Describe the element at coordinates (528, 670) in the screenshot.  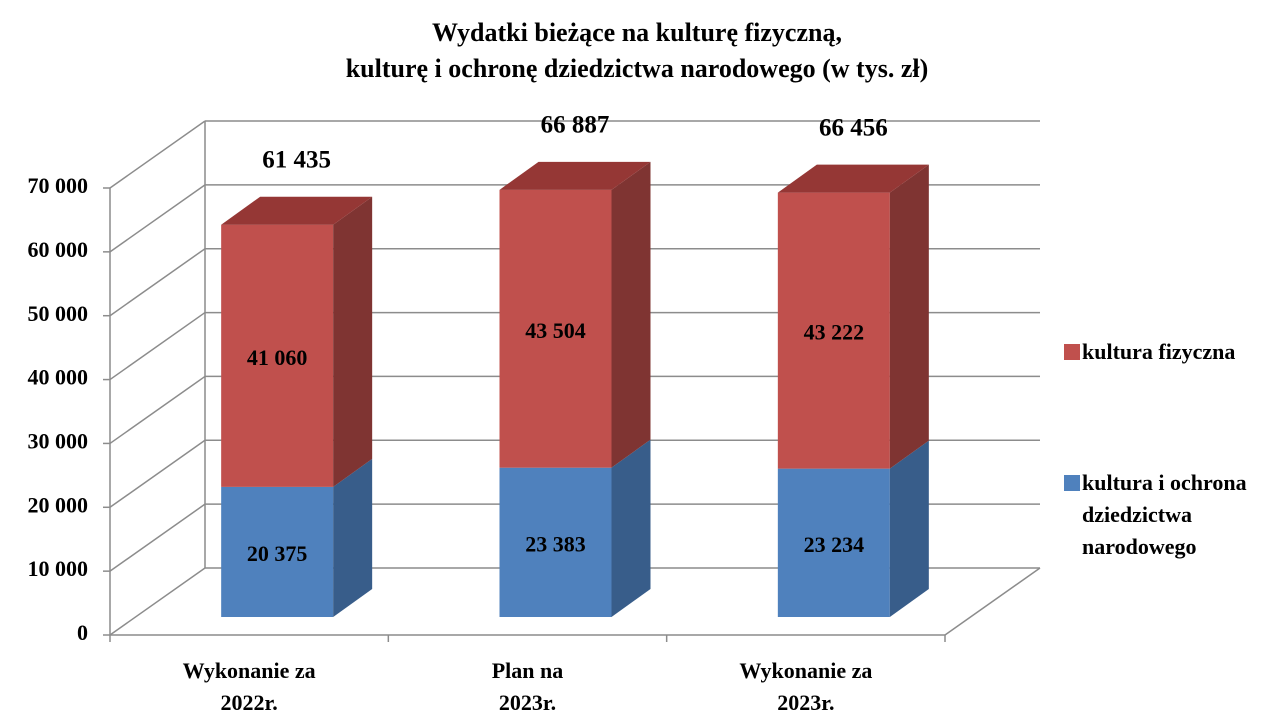
I see `x-tick-label: Plan na` at that location.